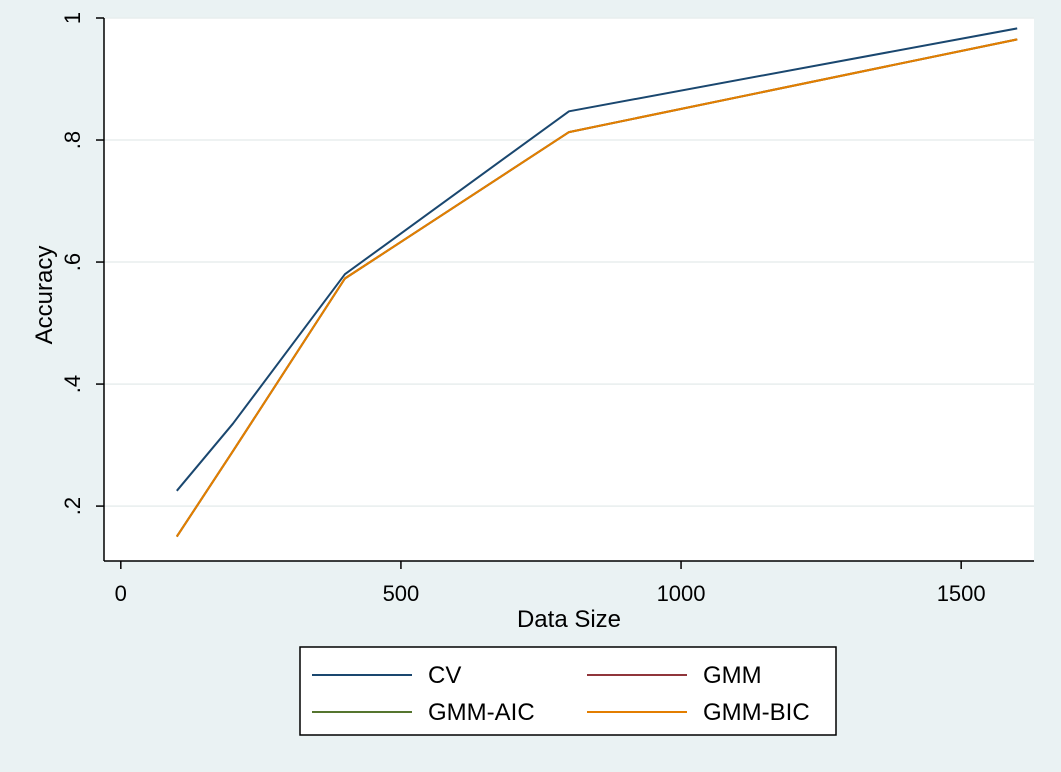 The width and height of the screenshot is (1061, 772). What do you see at coordinates (681, 593) in the screenshot?
I see `x-tick-label: 1000` at bounding box center [681, 593].